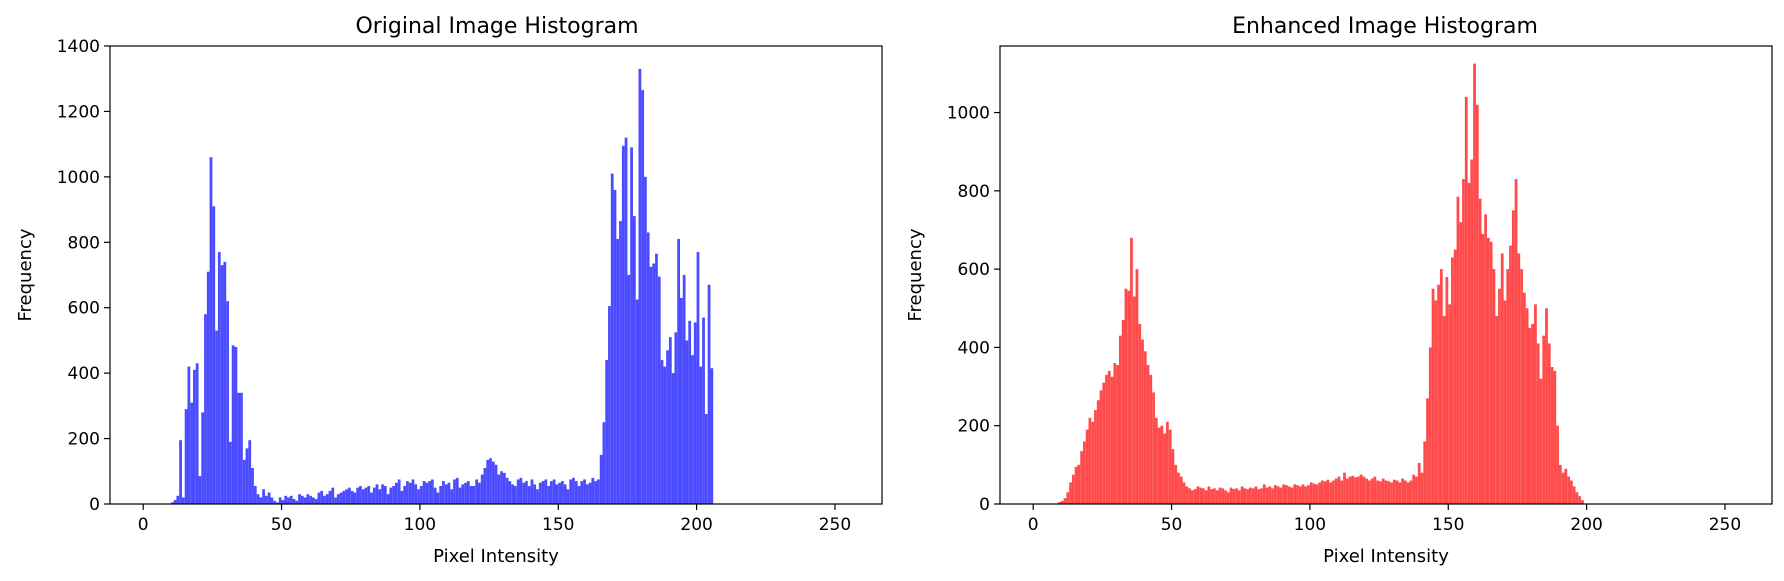 The width and height of the screenshot is (1784, 581). I want to click on original-x-tick-label: 200, so click(696, 525).